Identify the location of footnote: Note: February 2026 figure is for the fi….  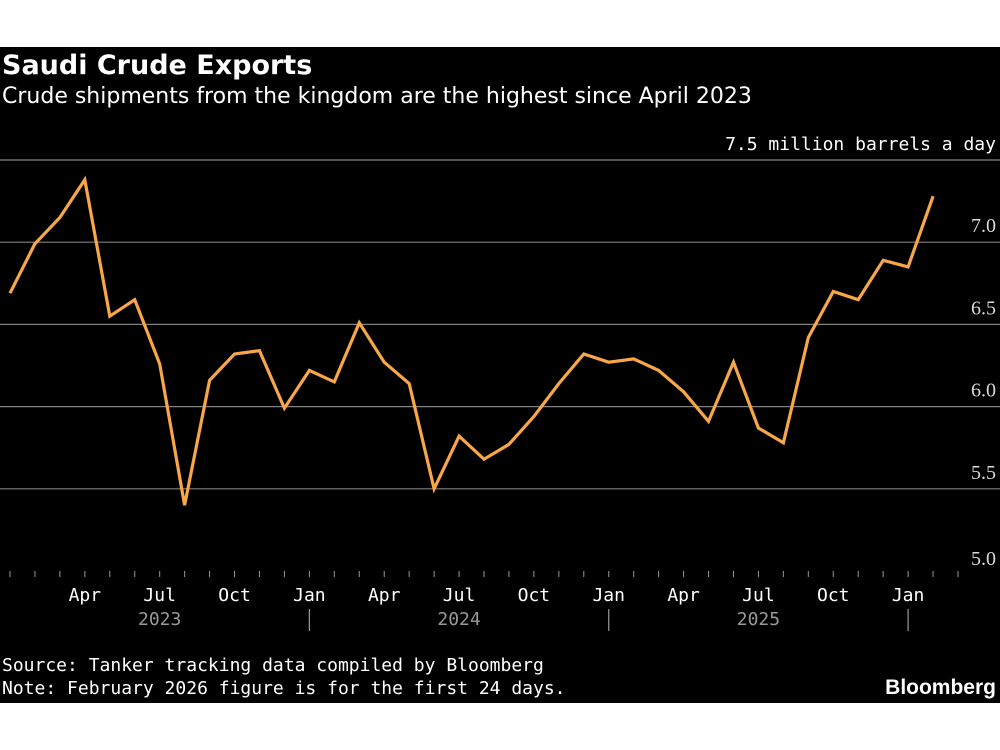
(284, 688).